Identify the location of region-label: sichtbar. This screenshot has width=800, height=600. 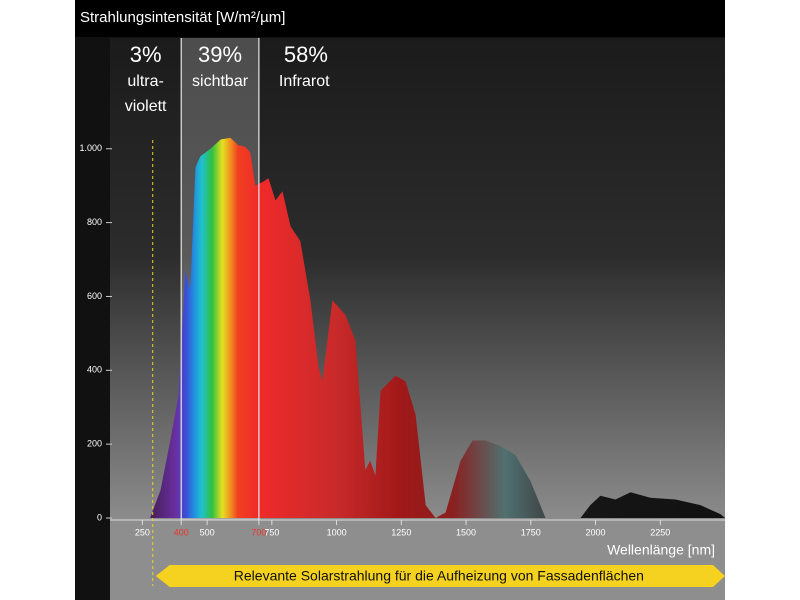
(220, 81).